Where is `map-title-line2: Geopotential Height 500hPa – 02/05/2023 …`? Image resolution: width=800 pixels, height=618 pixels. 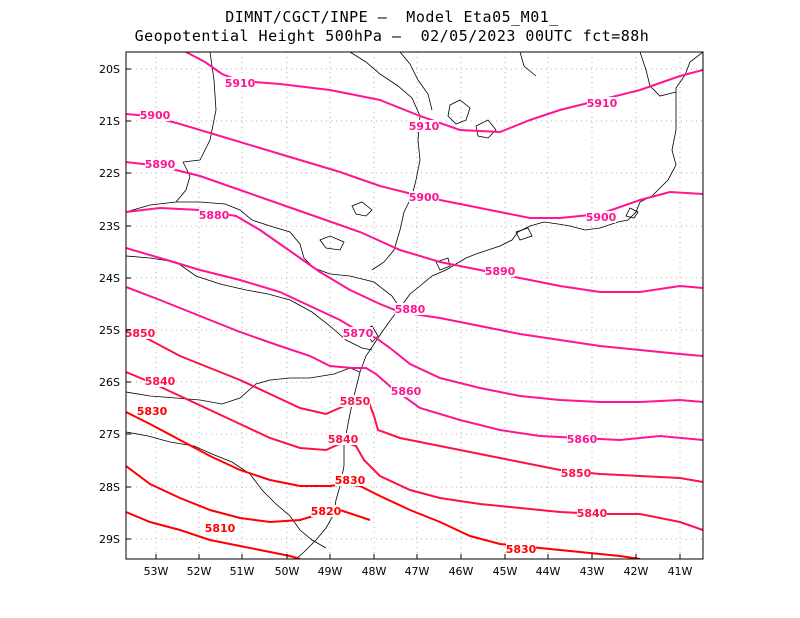 map-title-line2: Geopotential Height 500hPa – 02/05/2023 … is located at coordinates (392, 36).